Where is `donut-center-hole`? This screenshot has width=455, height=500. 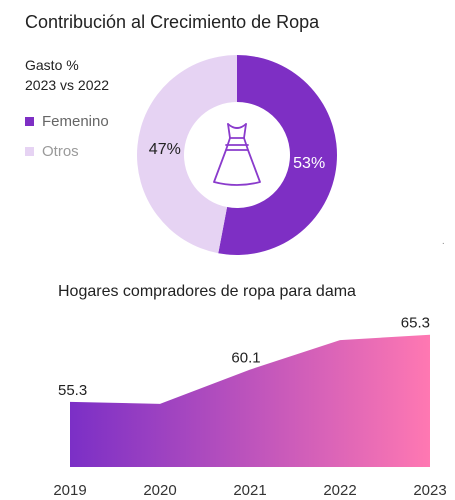
donut-center-hole is located at coordinates (237, 155).